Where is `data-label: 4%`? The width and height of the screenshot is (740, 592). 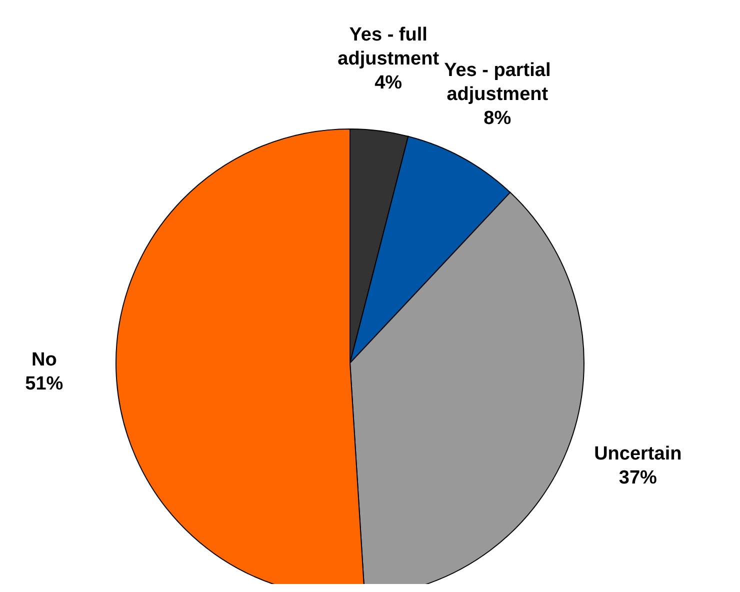 data-label: 4% is located at coordinates (388, 83).